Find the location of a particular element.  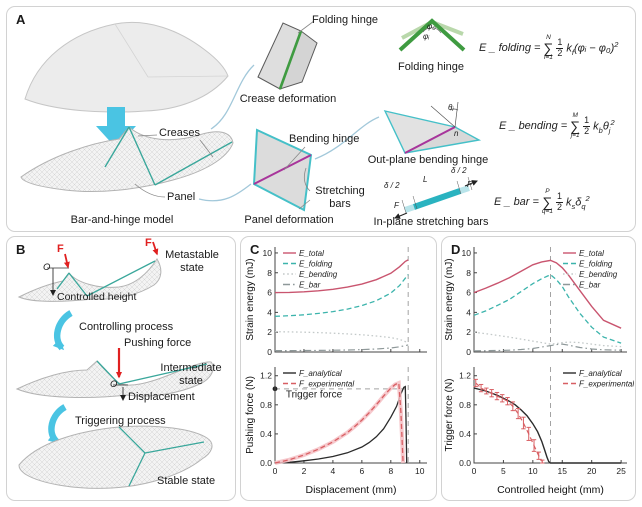

x-tick-label: 8 is located at coordinates (390, 471).